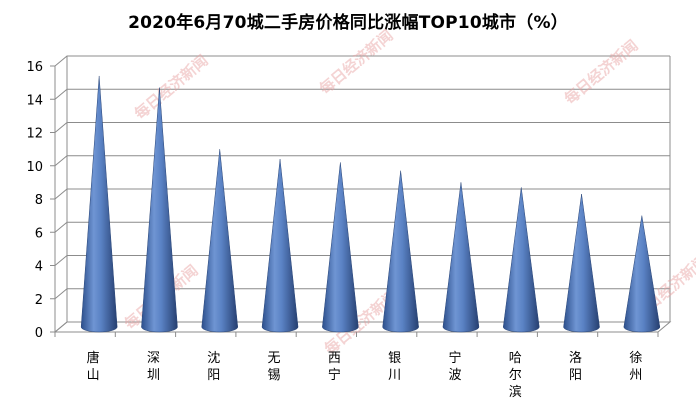 This screenshot has height=407, width=696. What do you see at coordinates (334, 367) in the screenshot?
I see `x-tick-label: 西宁` at bounding box center [334, 367].